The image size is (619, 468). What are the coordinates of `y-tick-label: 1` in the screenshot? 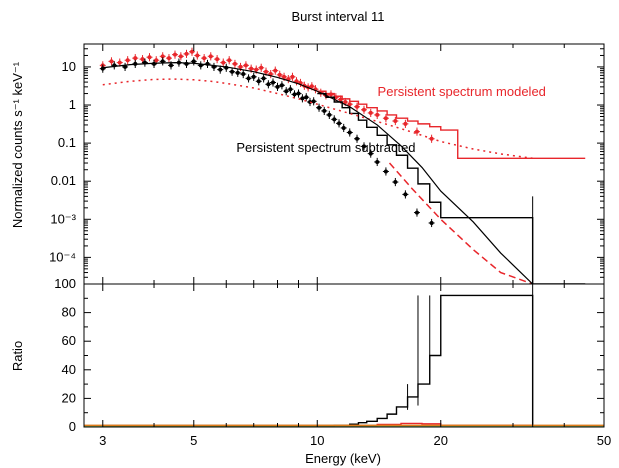 It's located at (72, 104).